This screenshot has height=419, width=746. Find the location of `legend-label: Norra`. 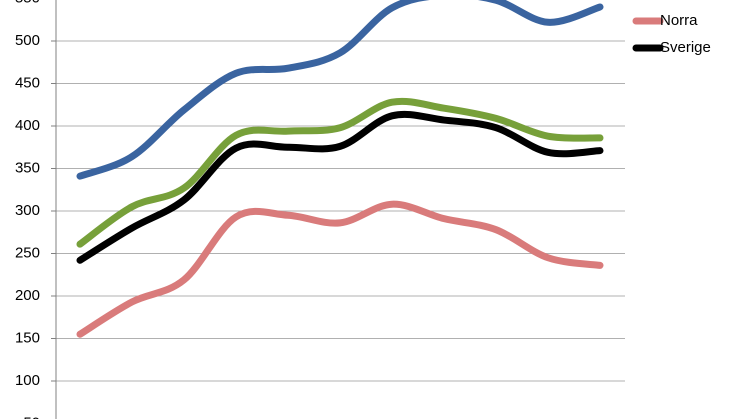

legend-label: Norra is located at coordinates (679, 20).